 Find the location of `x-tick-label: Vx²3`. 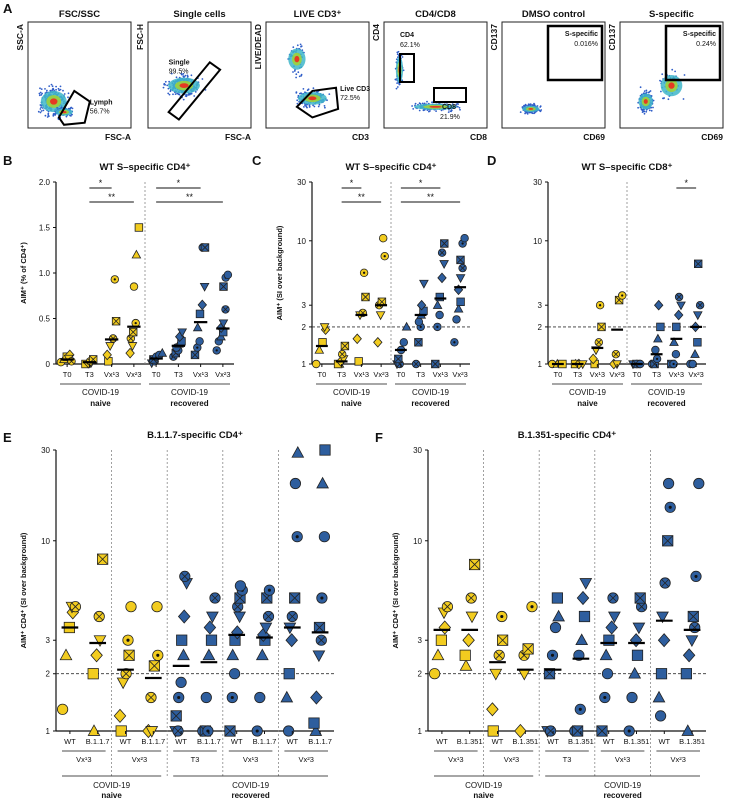

x-tick-label: Vx²3 is located at coordinates (222, 374).